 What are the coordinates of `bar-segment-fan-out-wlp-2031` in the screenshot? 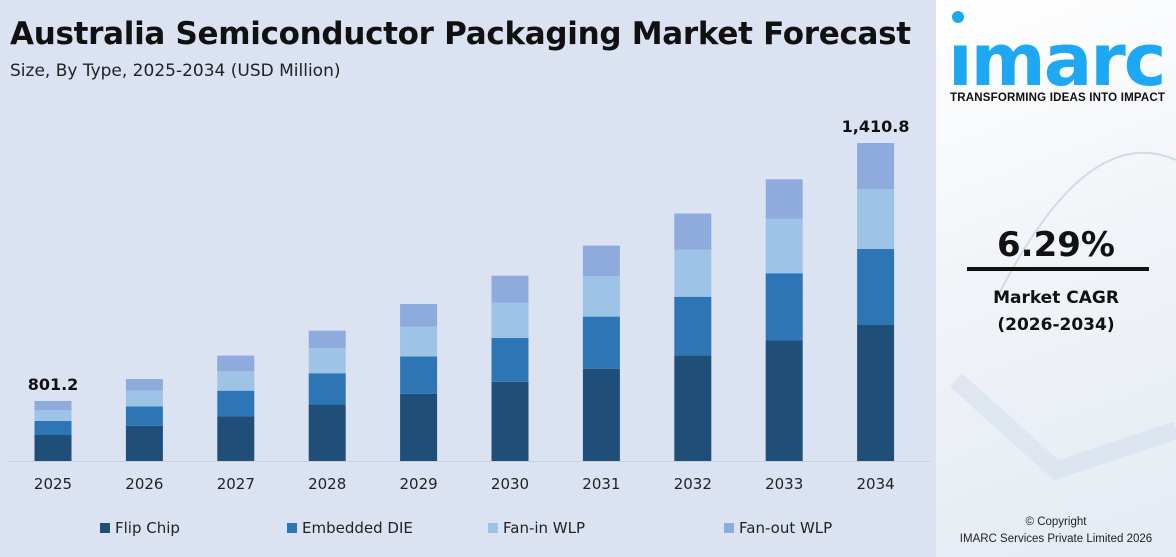 It's located at (601, 261).